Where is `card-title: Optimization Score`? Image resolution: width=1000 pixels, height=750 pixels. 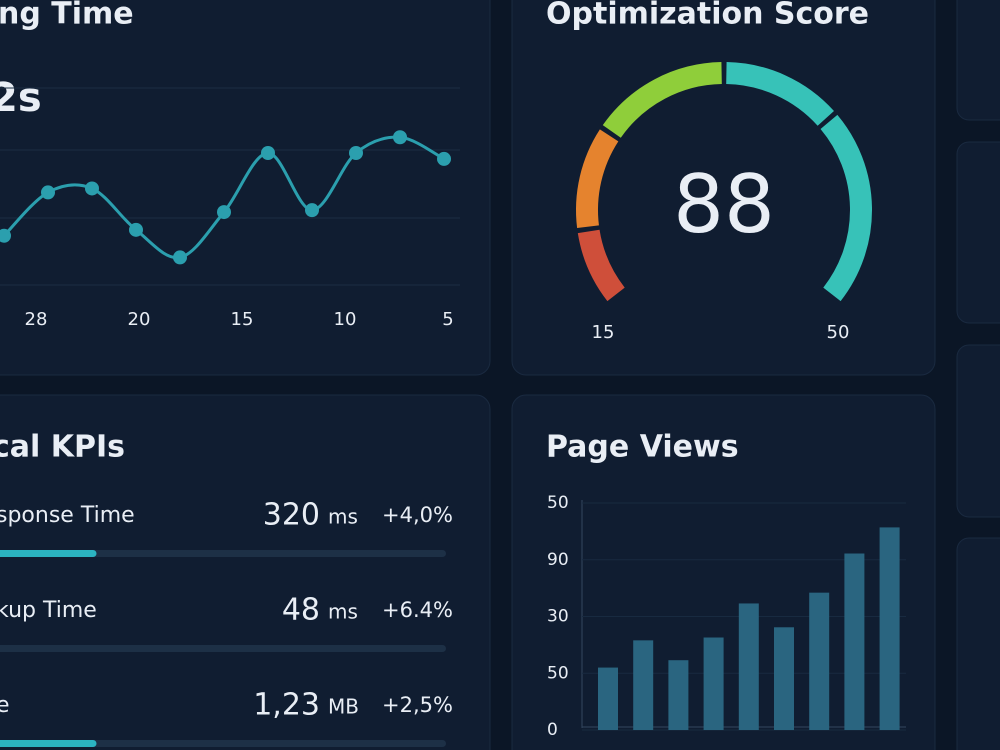 card-title: Optimization Score is located at coordinates (707, 16).